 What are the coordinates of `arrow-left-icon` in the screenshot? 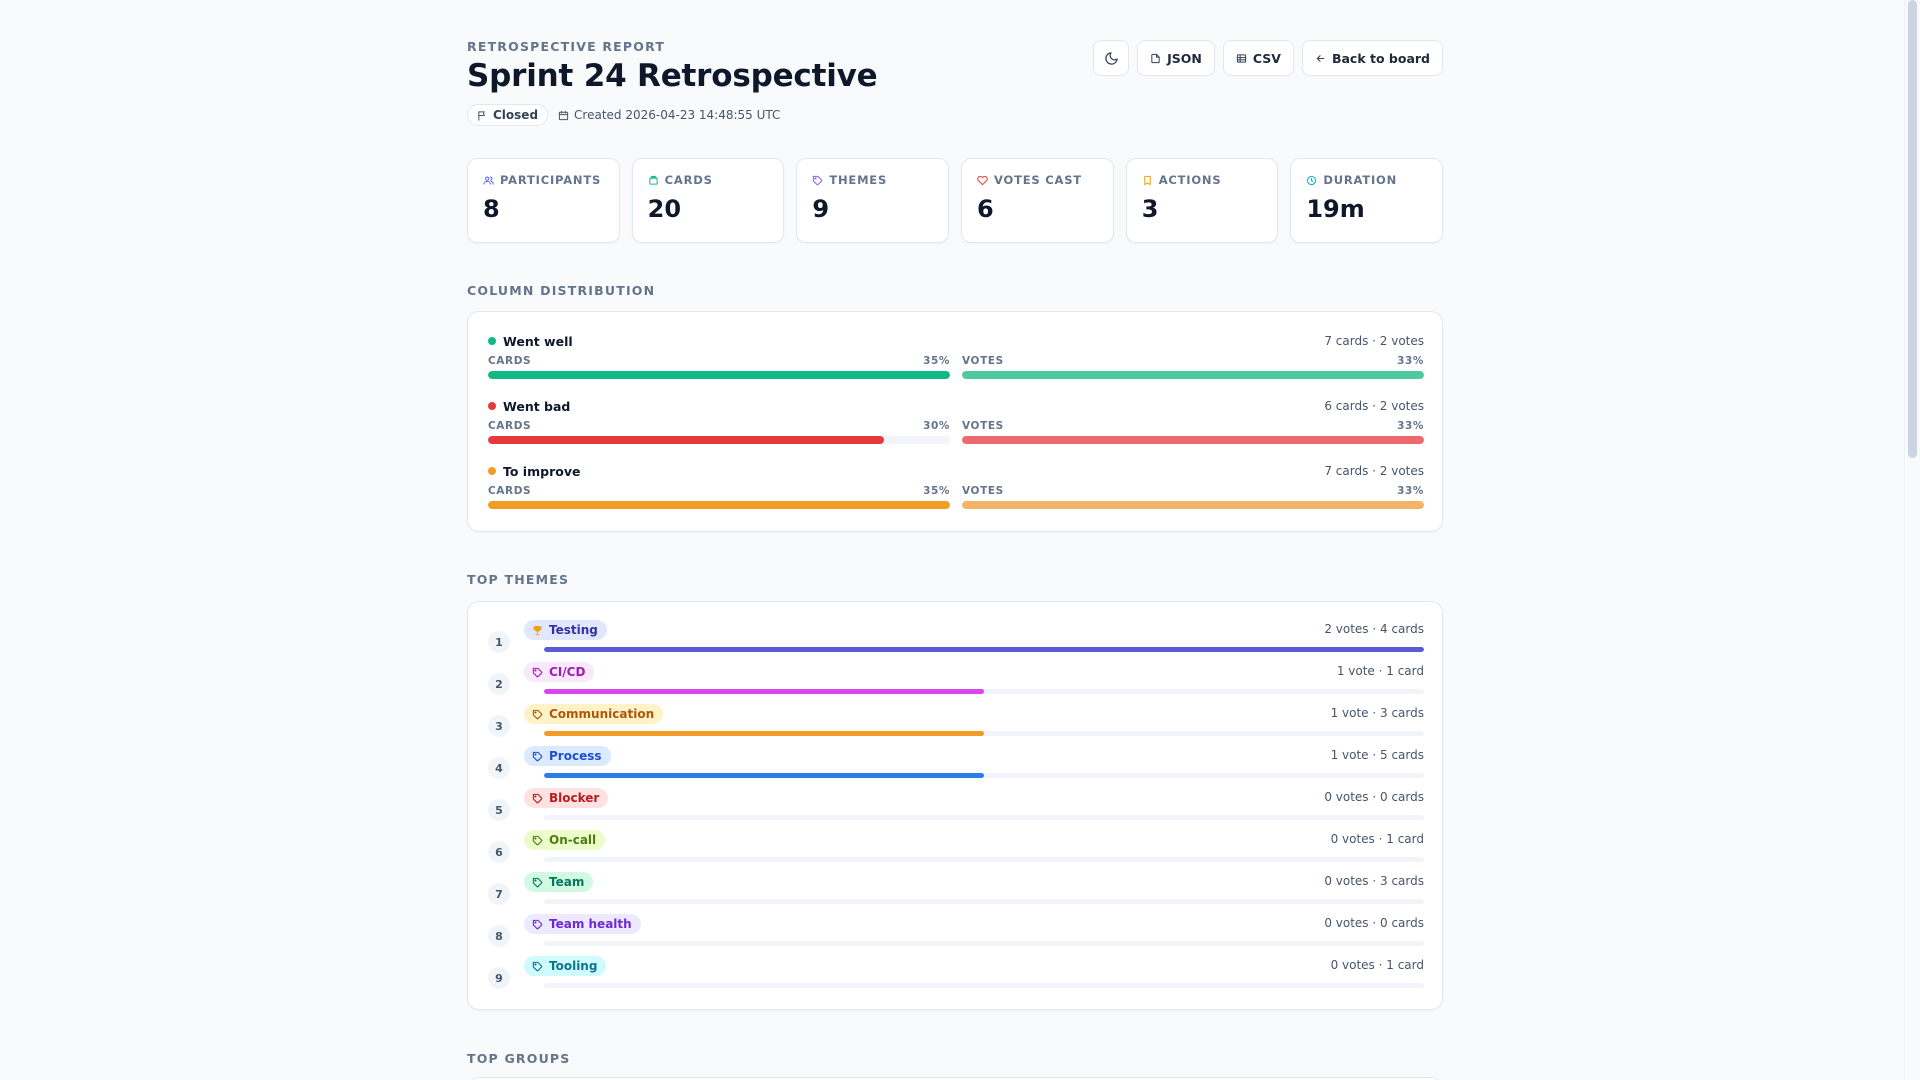 It's located at (1320, 58).